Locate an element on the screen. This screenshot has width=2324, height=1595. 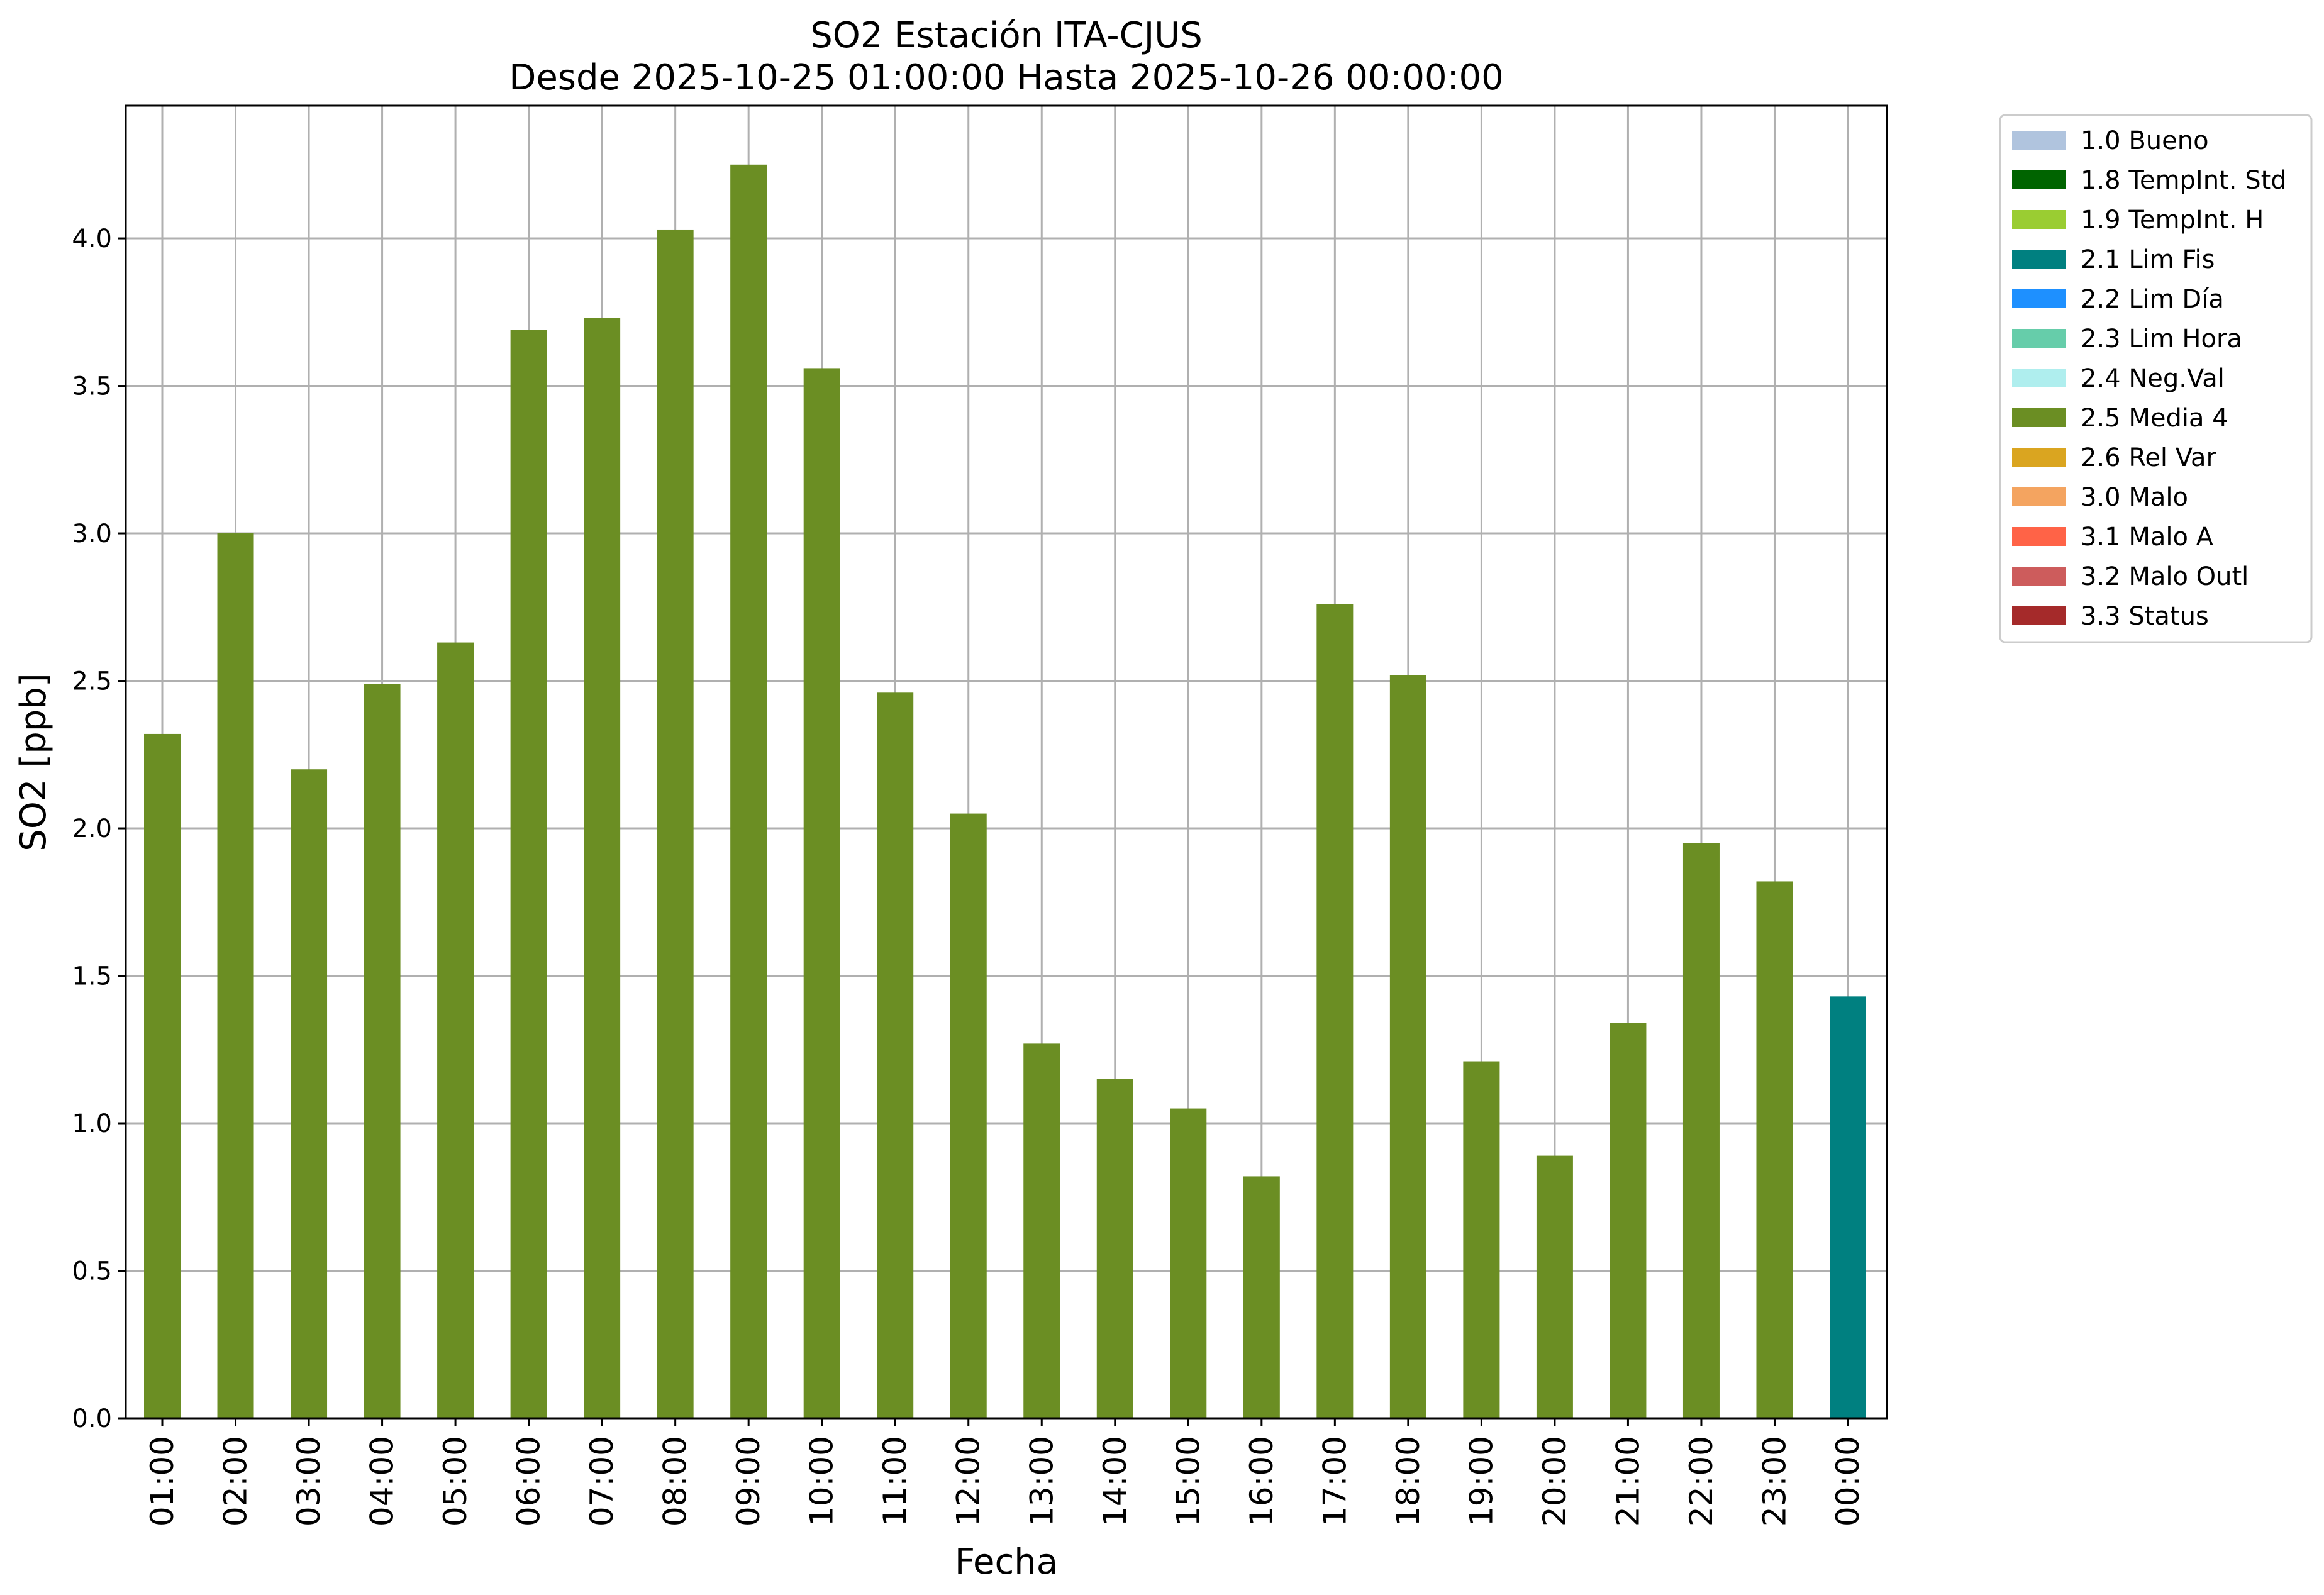
y-axis-label: SO2 [ppb] is located at coordinates (33, 762).